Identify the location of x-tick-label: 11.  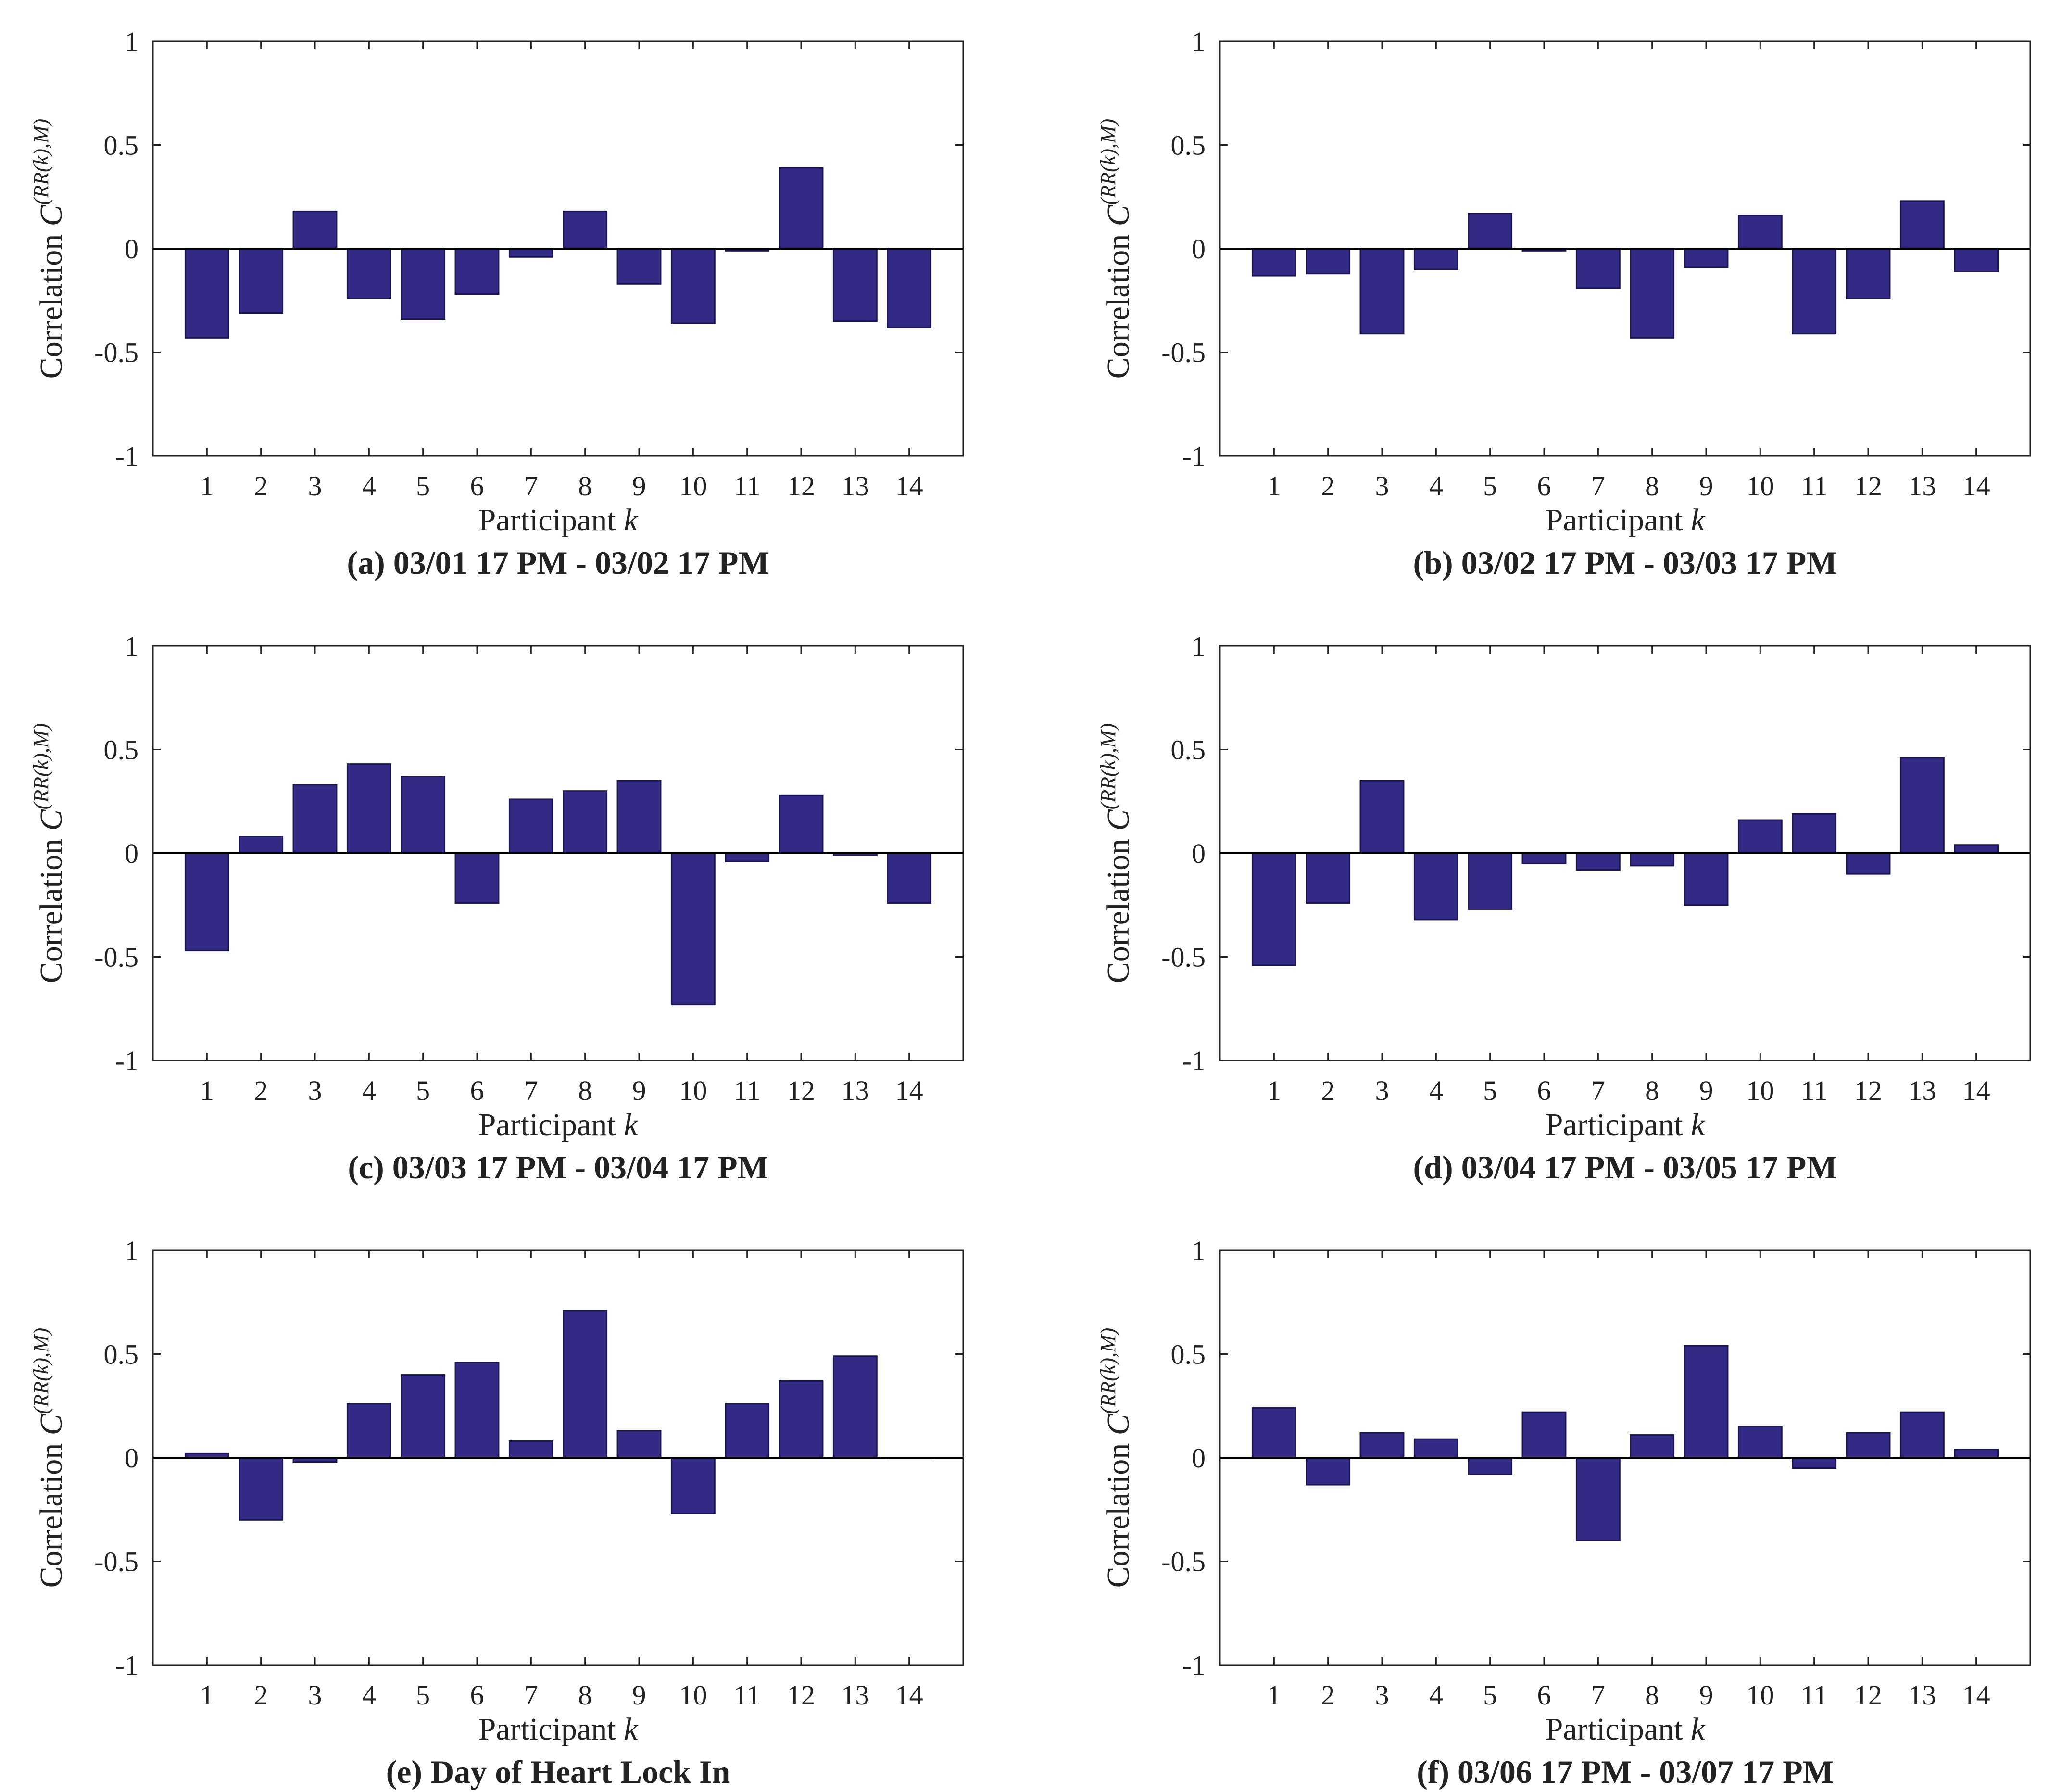
(1814, 1695).